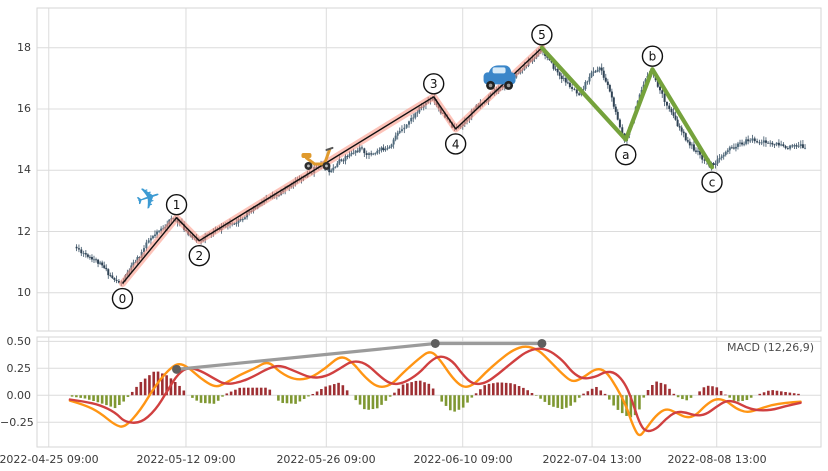  What do you see at coordinates (24, 108) in the screenshot?
I see `price-axis-tick-label: 16` at bounding box center [24, 108].